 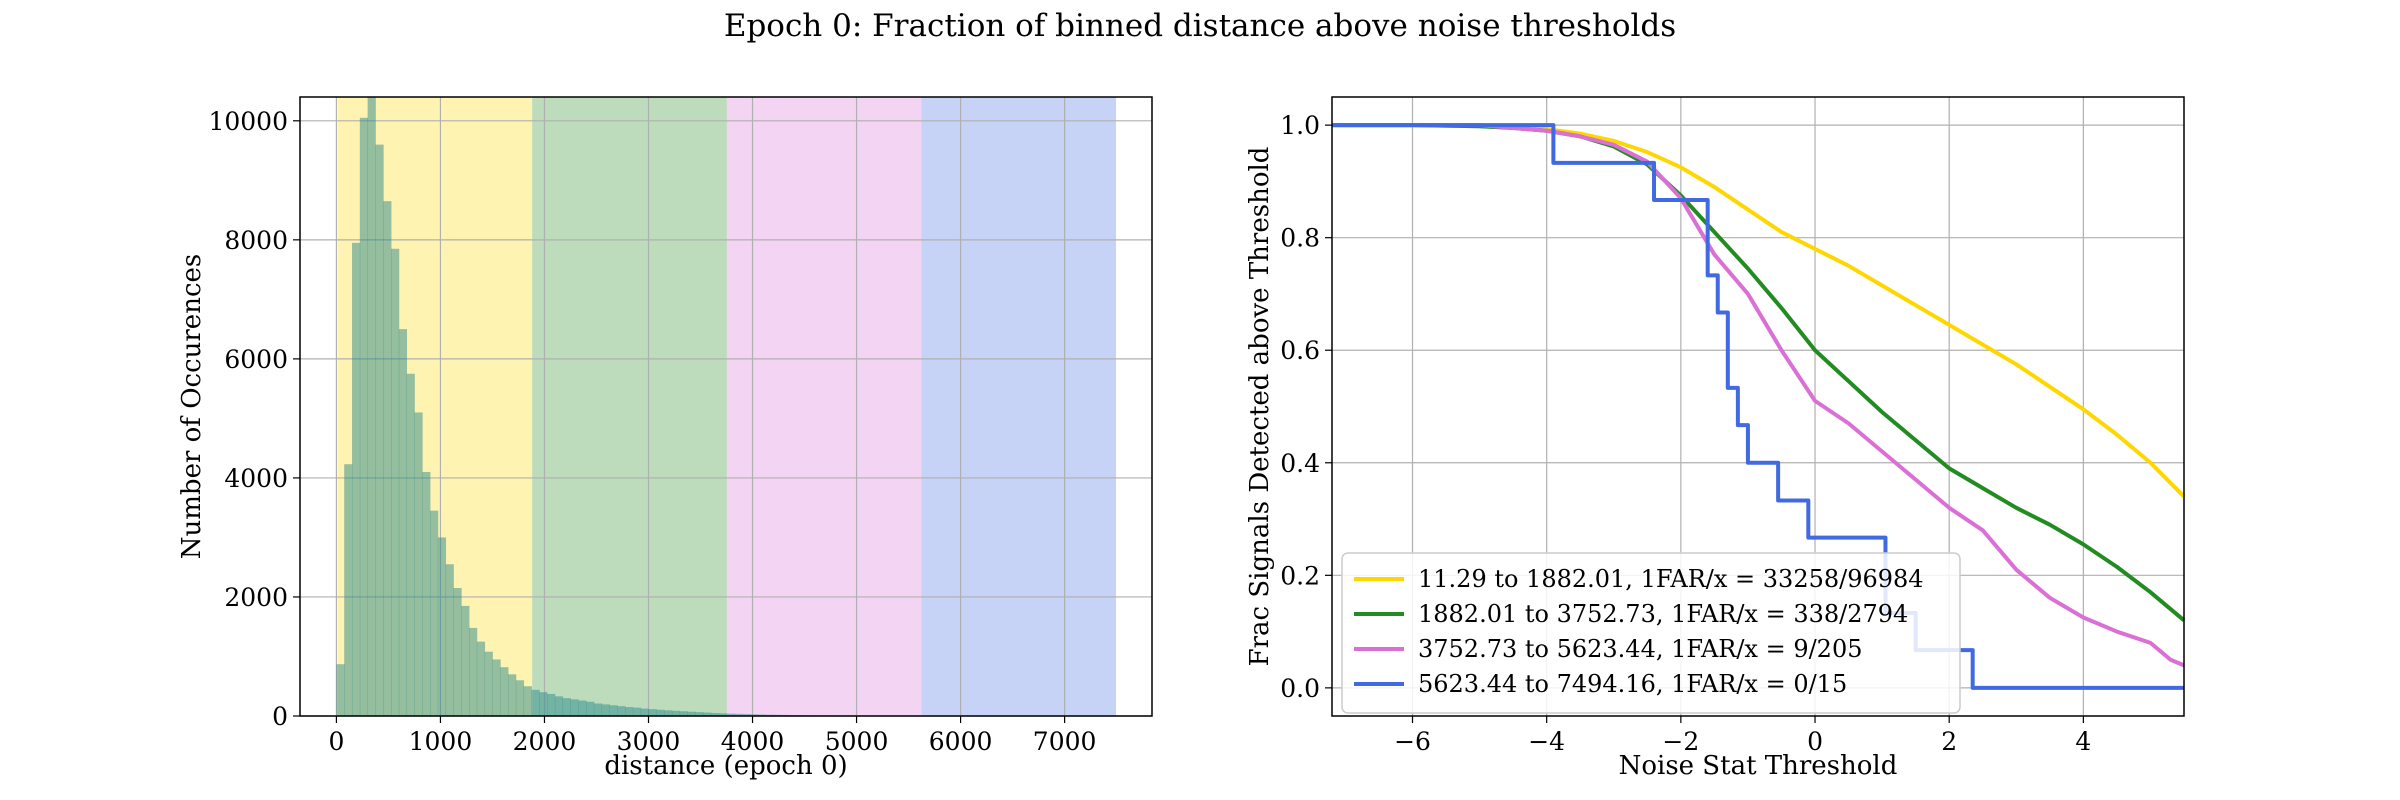 What do you see at coordinates (1260, 407) in the screenshot?
I see `curves-y-axis-label: Frac Signals Detected above Threshold` at bounding box center [1260, 407].